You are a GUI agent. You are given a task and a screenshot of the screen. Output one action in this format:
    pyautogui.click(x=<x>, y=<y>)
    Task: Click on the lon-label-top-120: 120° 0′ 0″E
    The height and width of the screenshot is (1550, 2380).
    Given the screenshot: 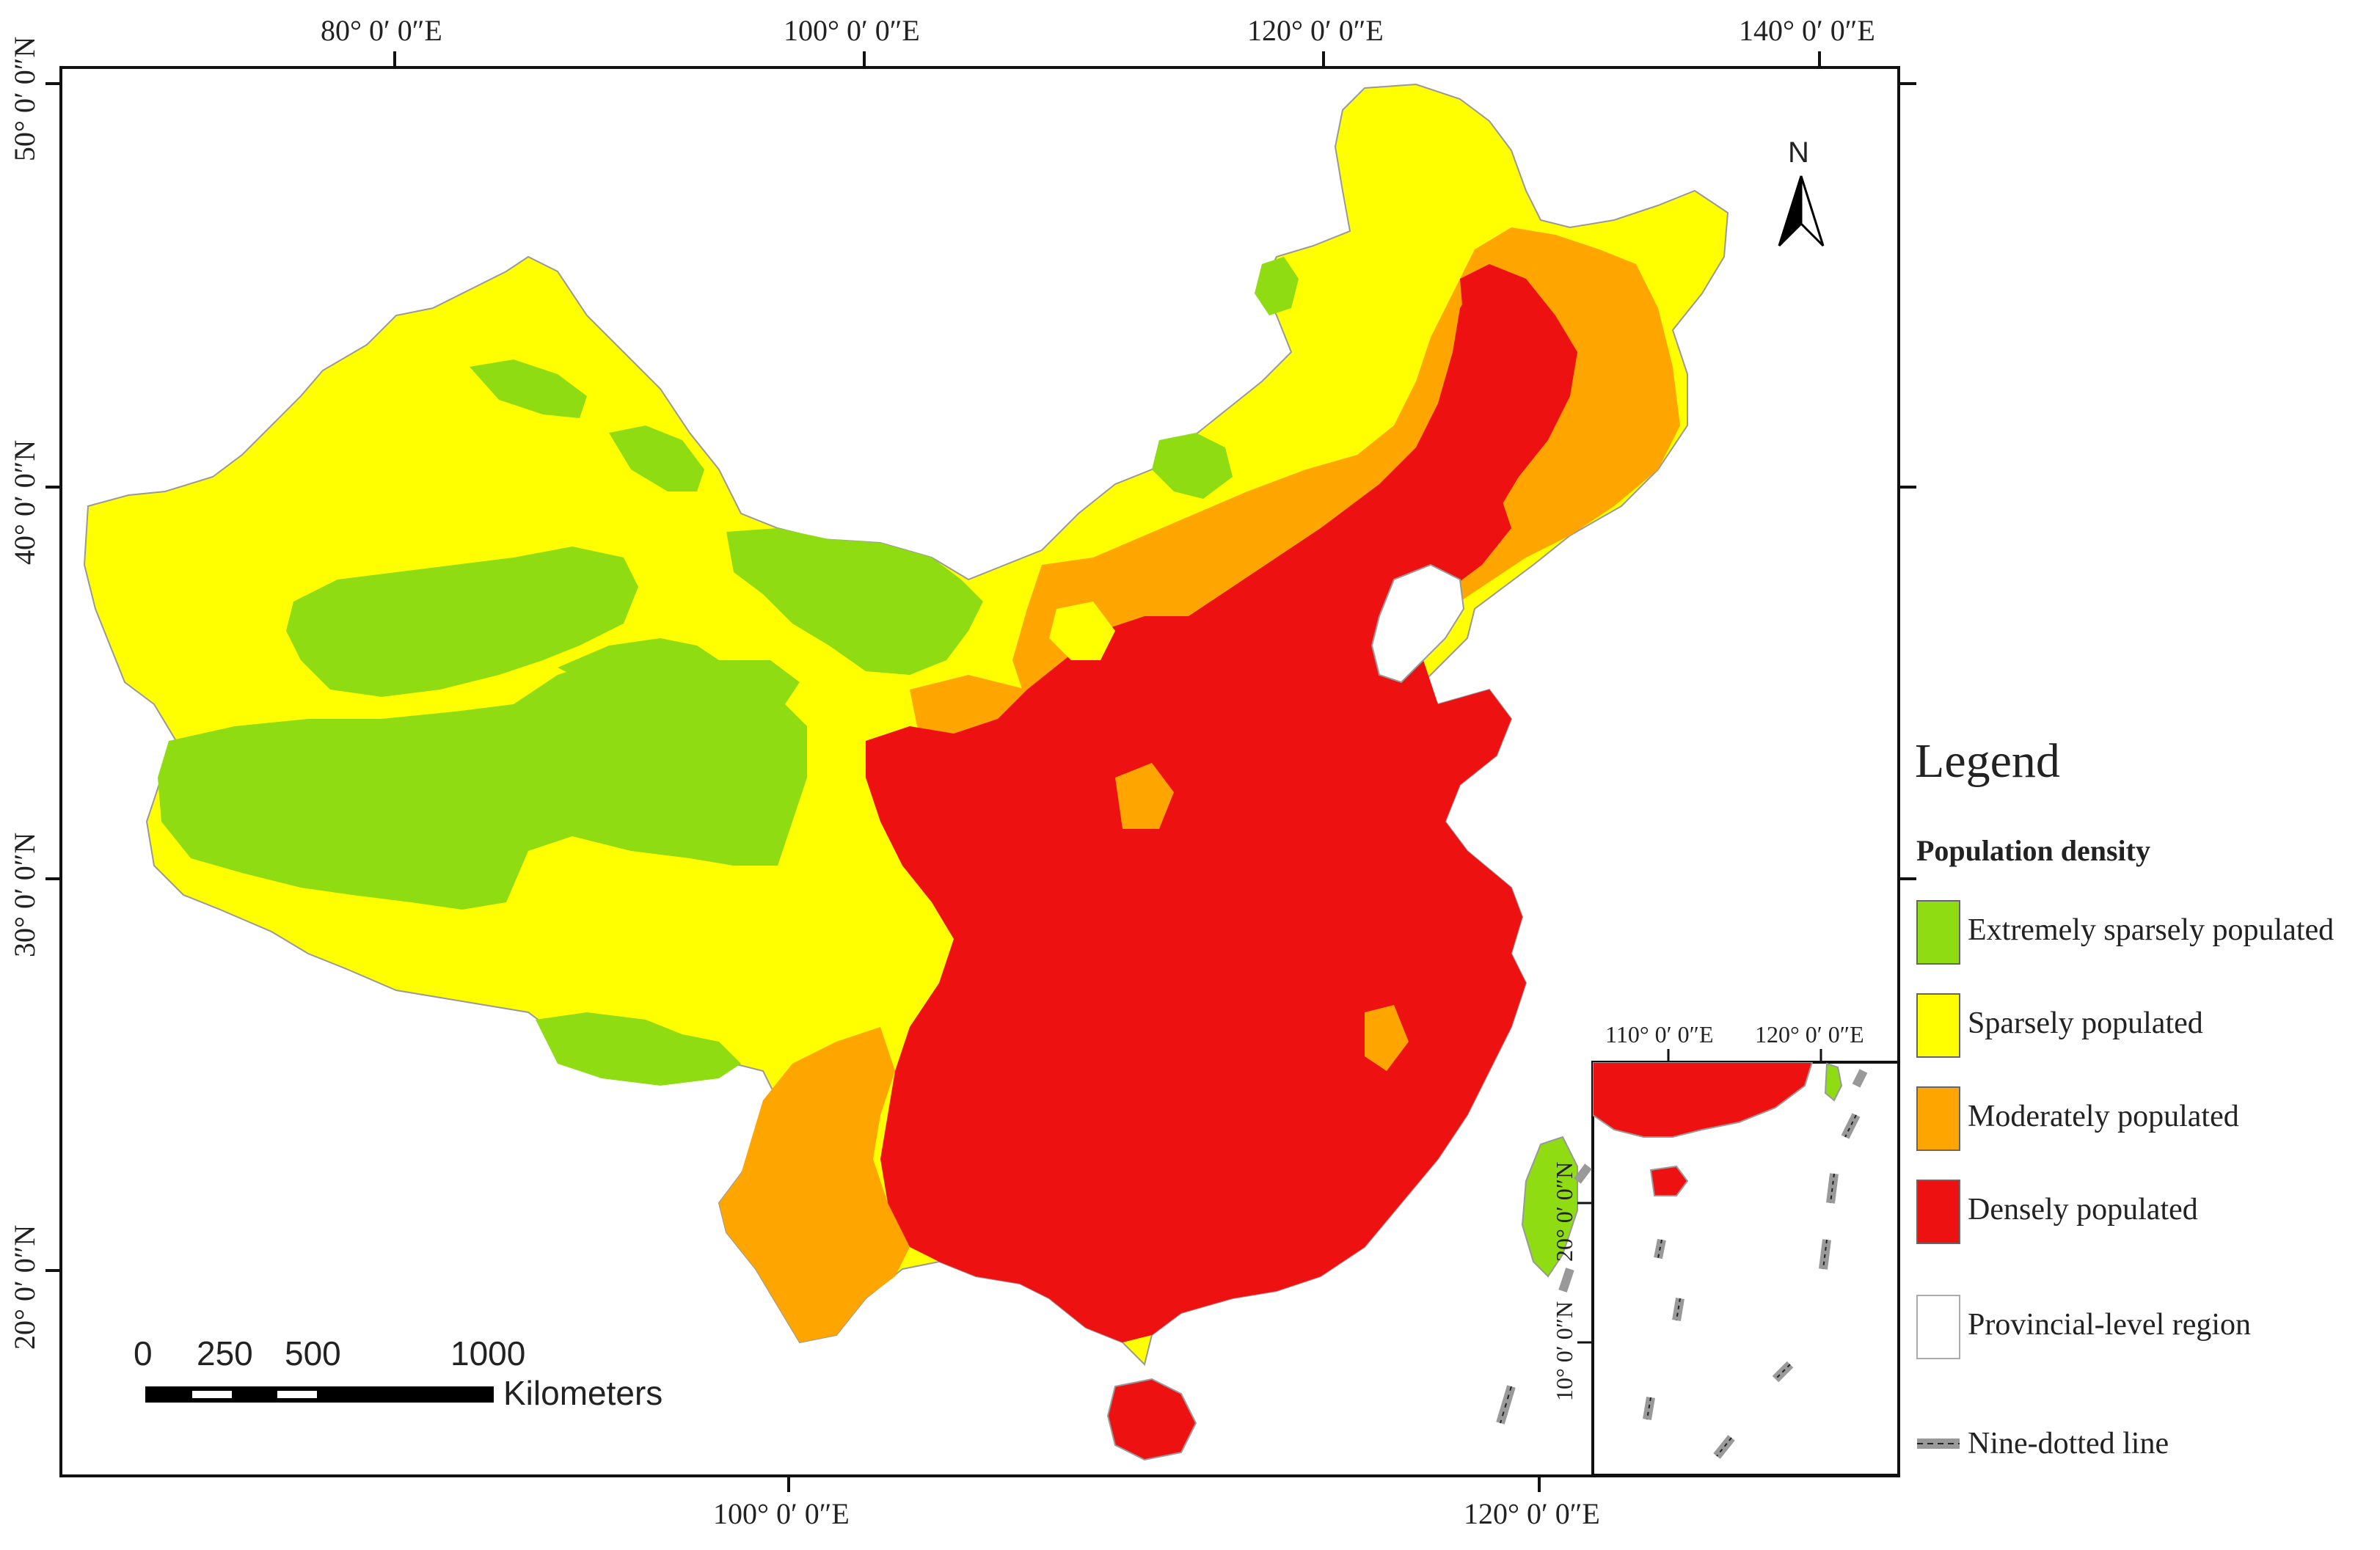 What is the action you would take?
    pyautogui.click(x=1315, y=30)
    